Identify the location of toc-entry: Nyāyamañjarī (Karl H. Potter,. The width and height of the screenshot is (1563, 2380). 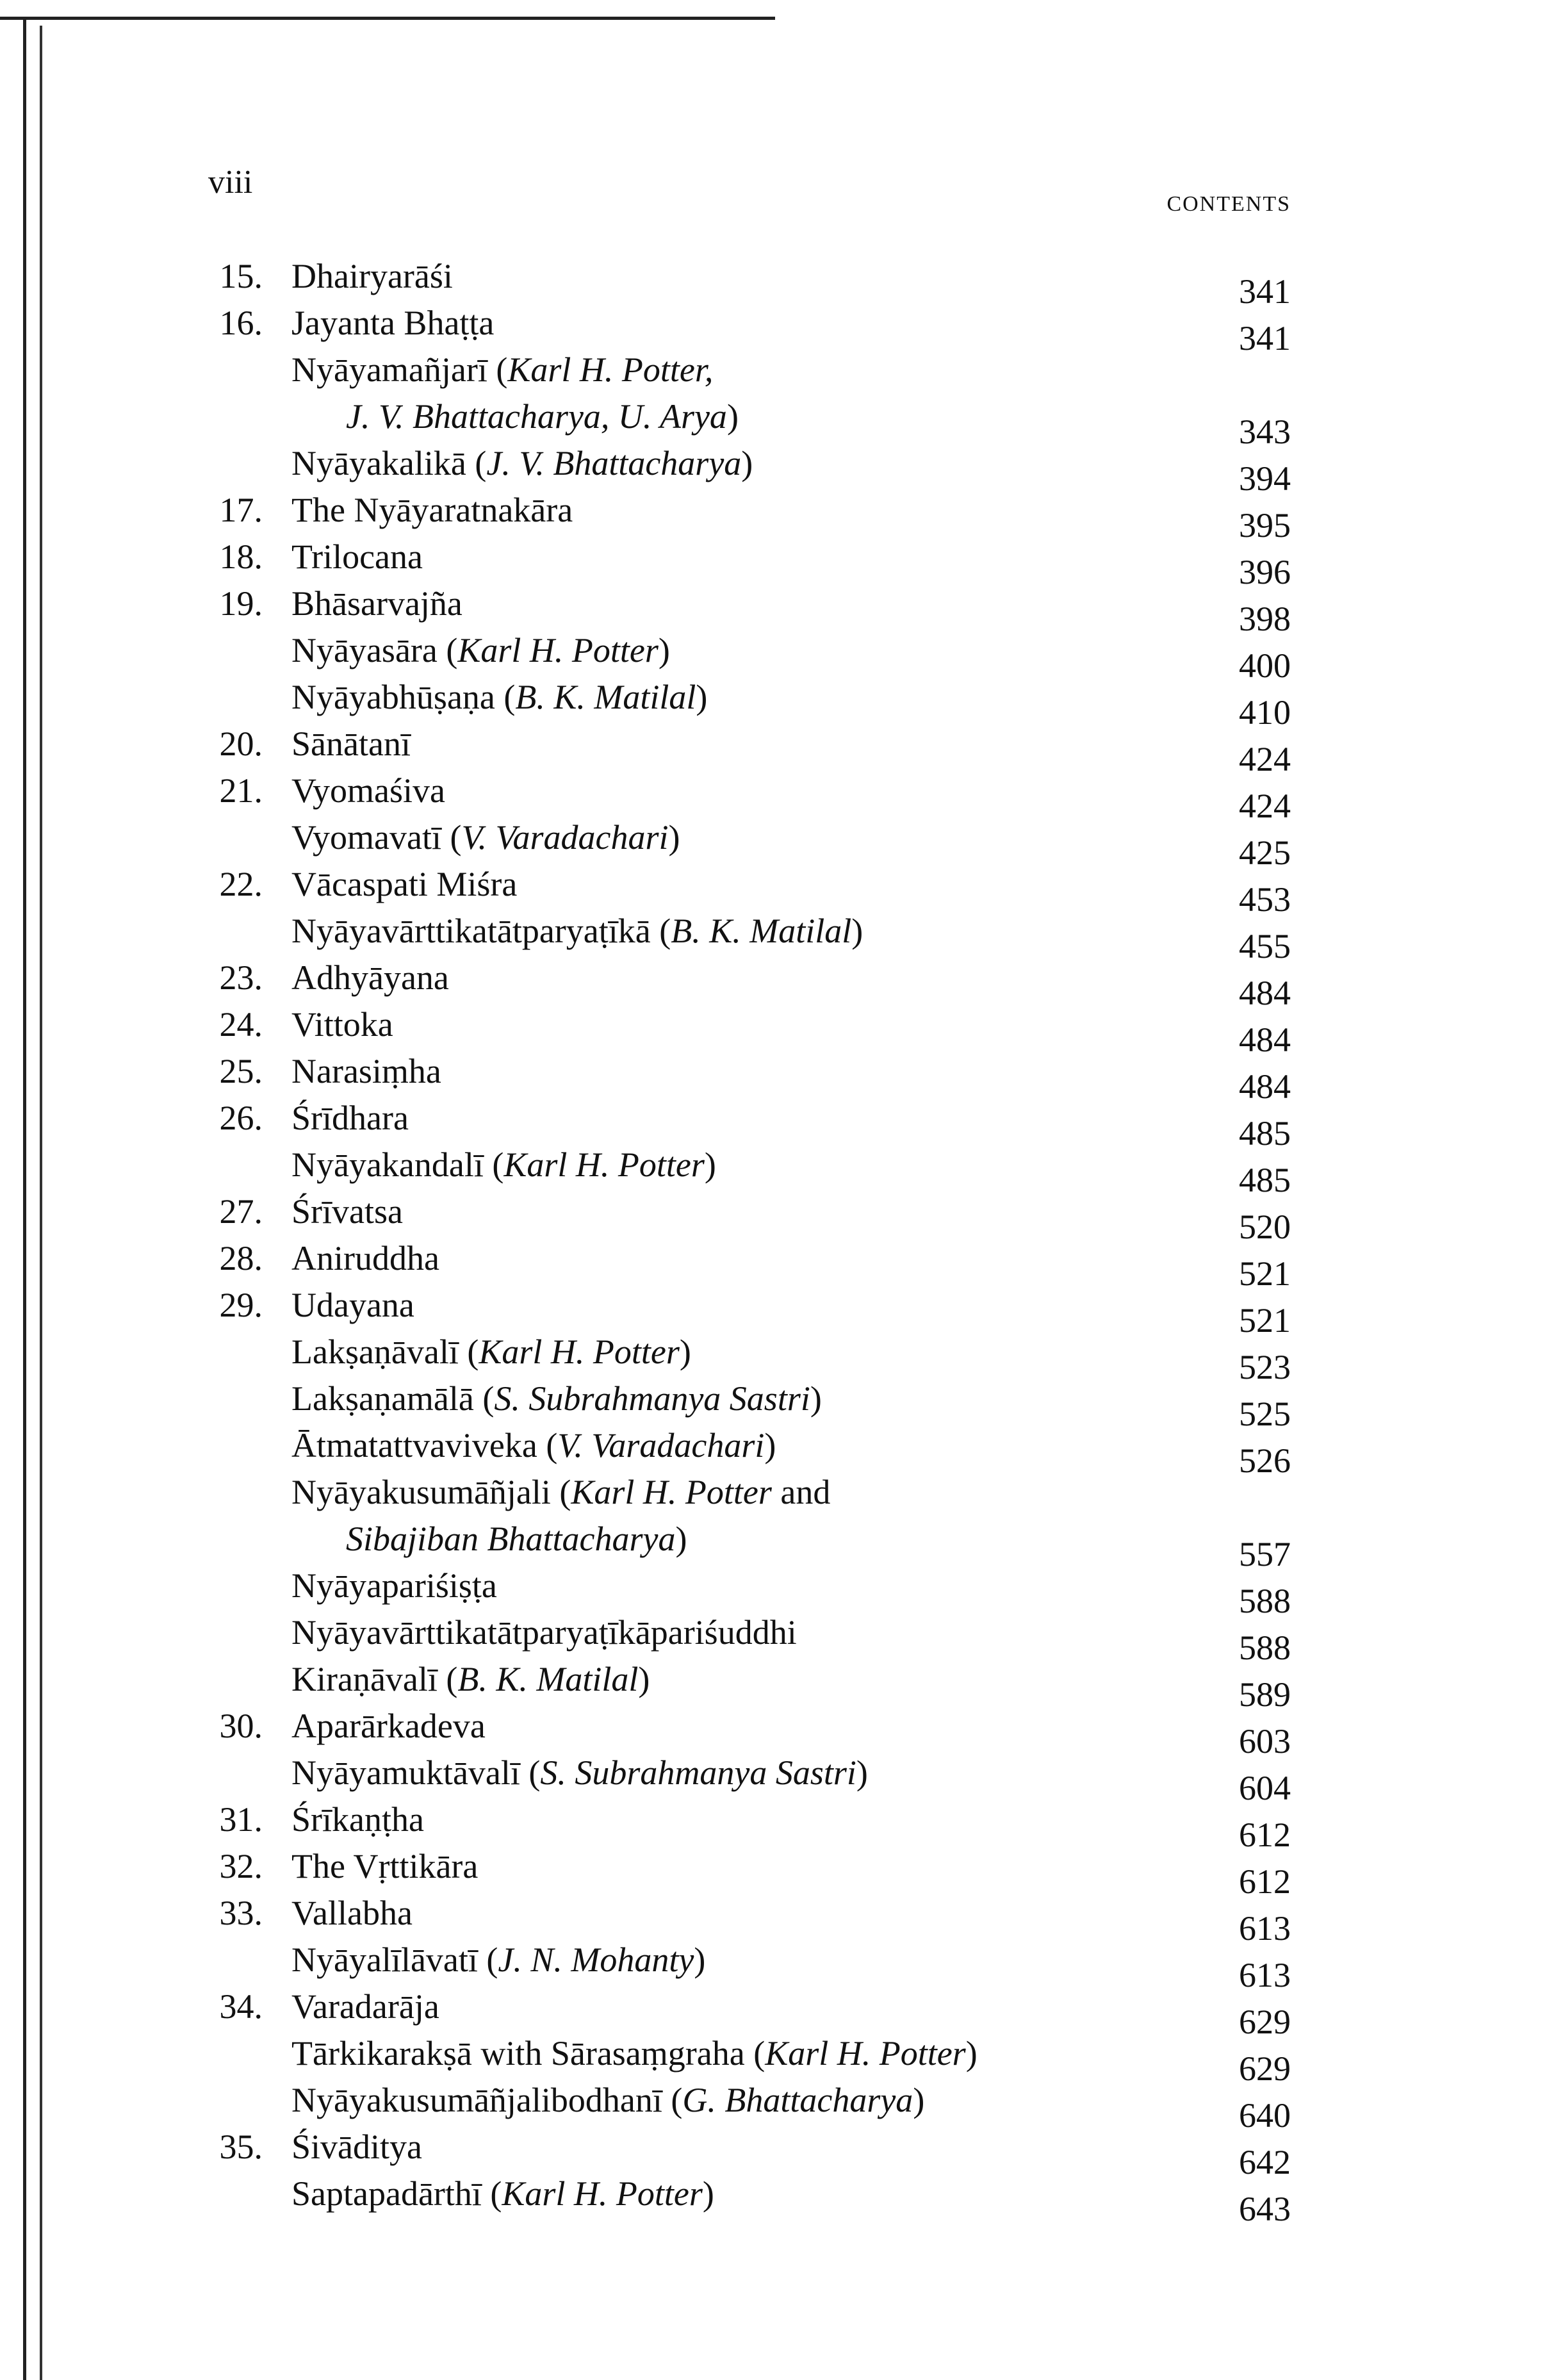
(781, 373).